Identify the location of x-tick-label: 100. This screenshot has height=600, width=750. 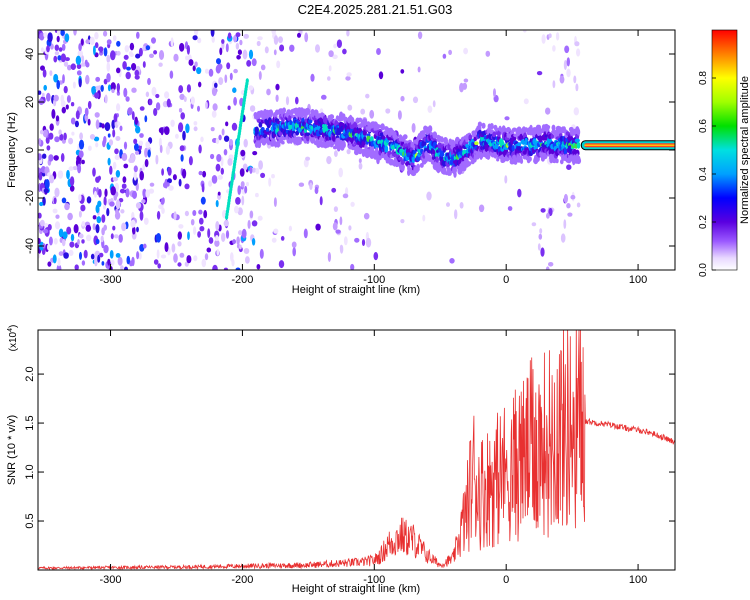
(638, 280).